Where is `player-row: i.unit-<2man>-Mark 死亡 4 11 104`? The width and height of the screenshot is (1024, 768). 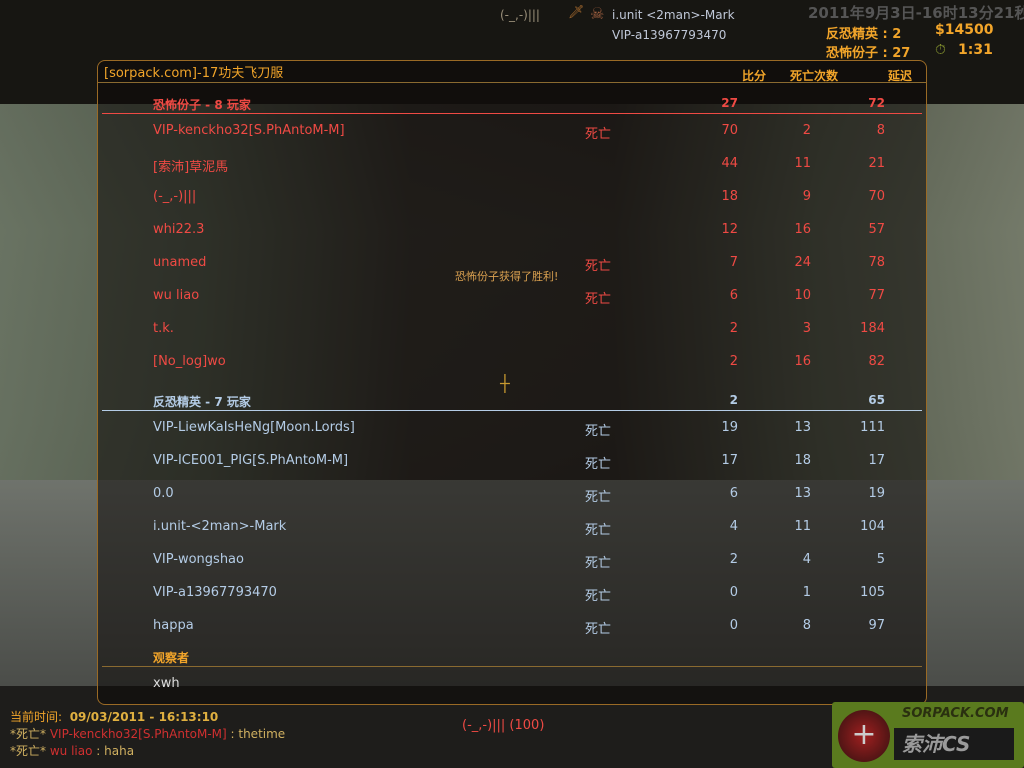 player-row: i.unit-<2man>-Mark 死亡 4 11 104 is located at coordinates (512, 529).